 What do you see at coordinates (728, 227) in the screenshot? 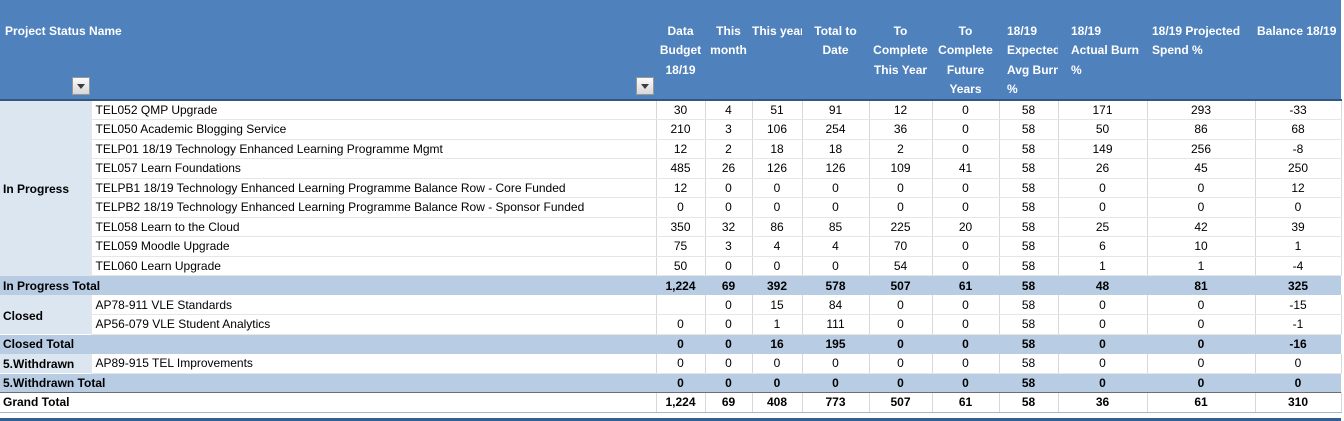
I see `value-cell: 32` at bounding box center [728, 227].